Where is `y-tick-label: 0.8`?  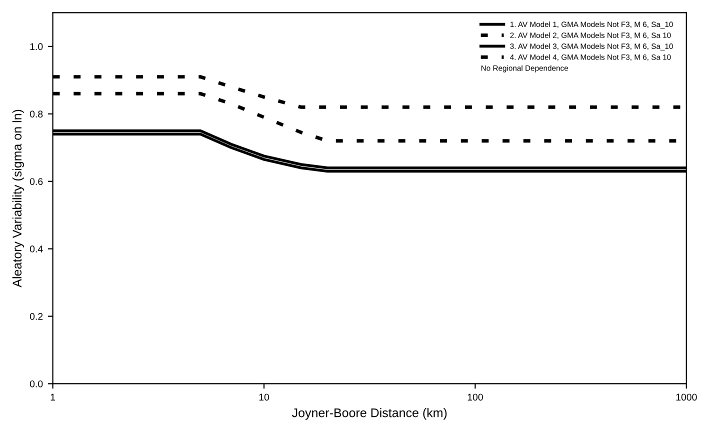 y-tick-label: 0.8 is located at coordinates (36, 114).